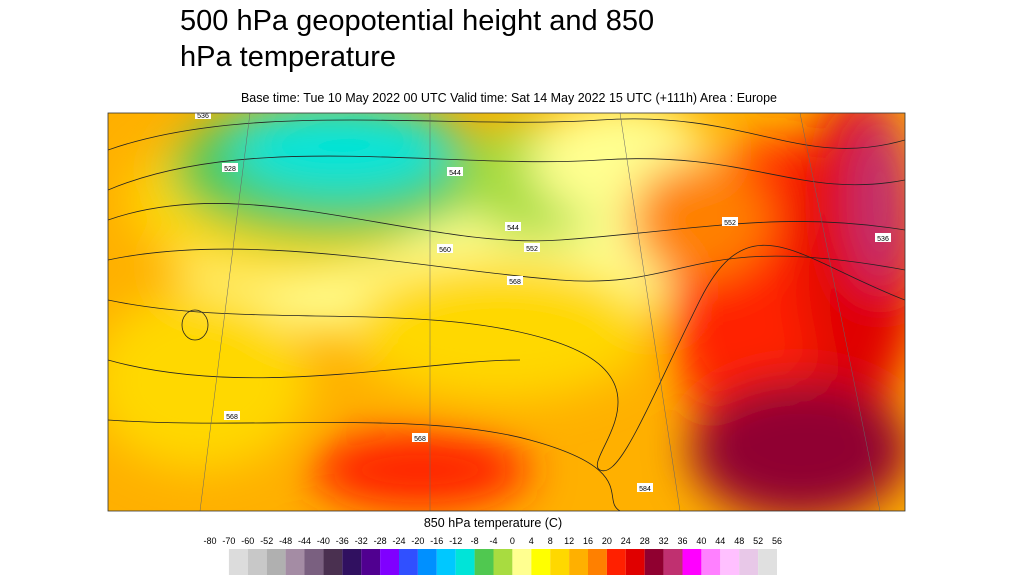 The height and width of the screenshot is (576, 1024). Describe the element at coordinates (512, 541) in the screenshot. I see `colorbar-tick-label: 0` at that location.